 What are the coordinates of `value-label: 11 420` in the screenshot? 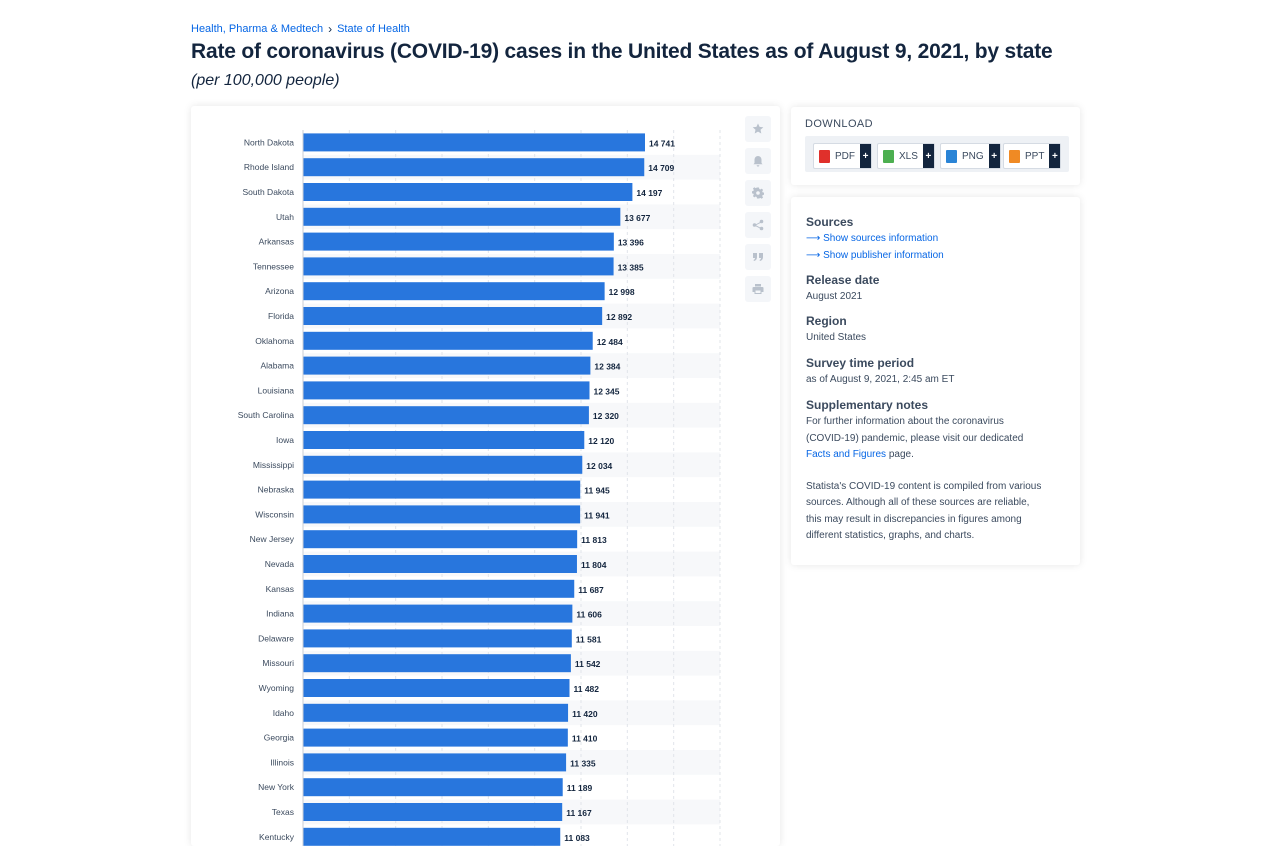 It's located at (585, 714).